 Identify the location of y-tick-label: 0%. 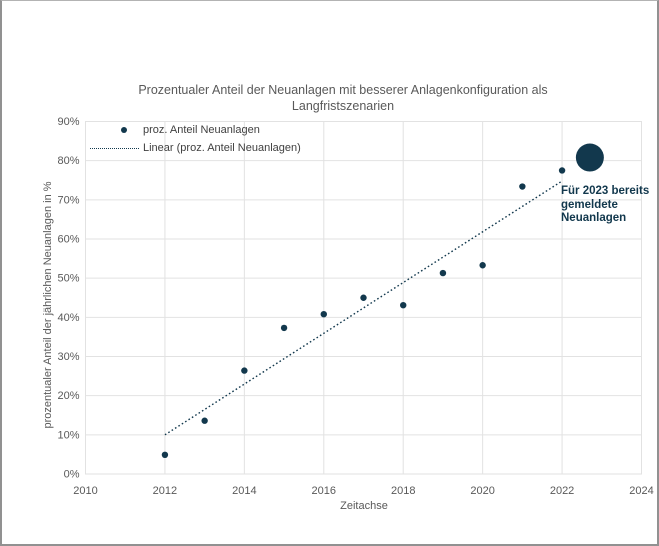
(72, 475).